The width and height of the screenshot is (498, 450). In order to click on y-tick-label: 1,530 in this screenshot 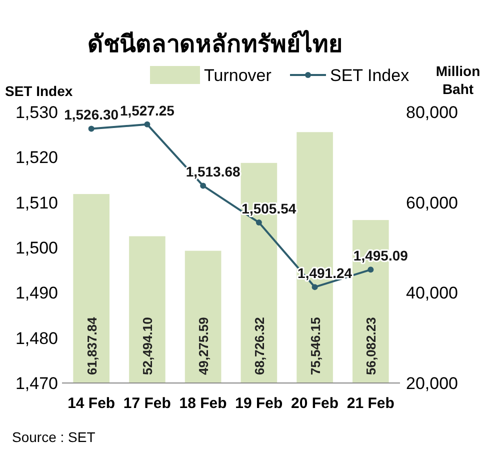, I will do `click(36, 112)`.